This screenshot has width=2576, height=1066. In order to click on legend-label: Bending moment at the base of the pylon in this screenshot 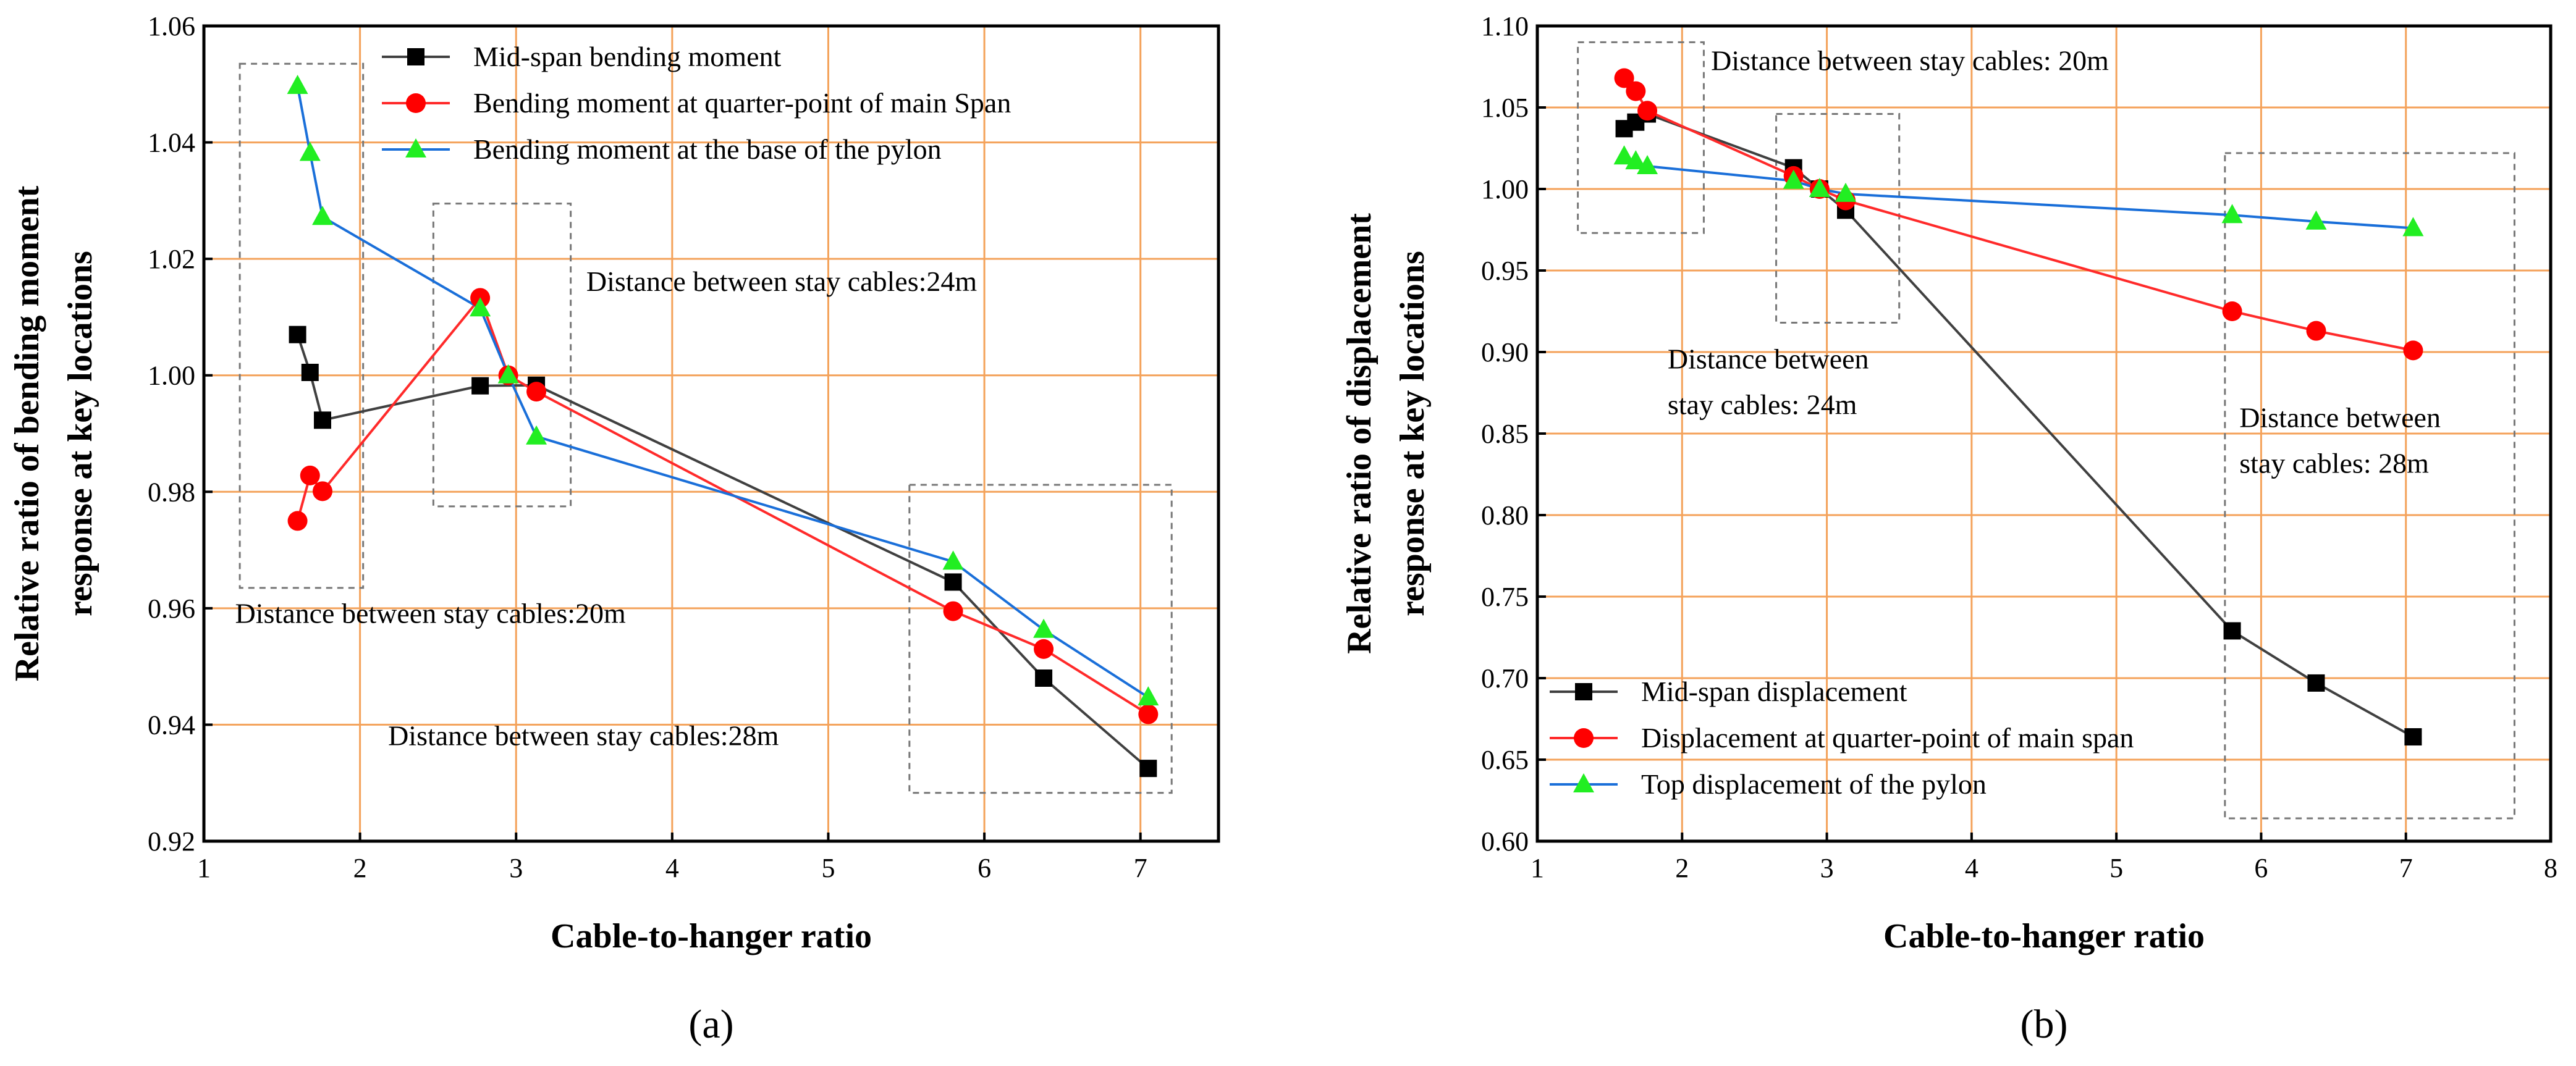, I will do `click(707, 149)`.